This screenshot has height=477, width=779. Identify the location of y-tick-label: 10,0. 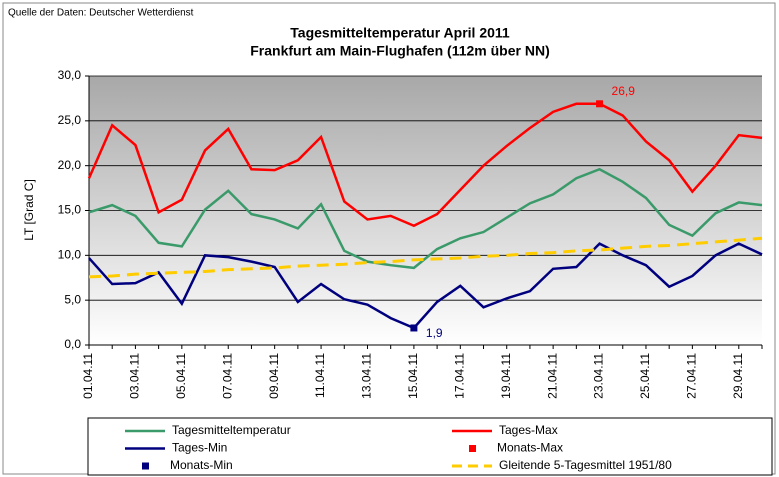
(70, 255).